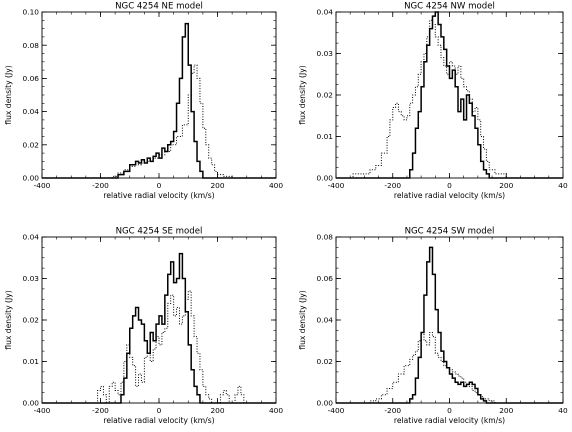 This screenshot has width=572, height=432. I want to click on chart-title: NGC 4254 NW model, so click(449, 7).